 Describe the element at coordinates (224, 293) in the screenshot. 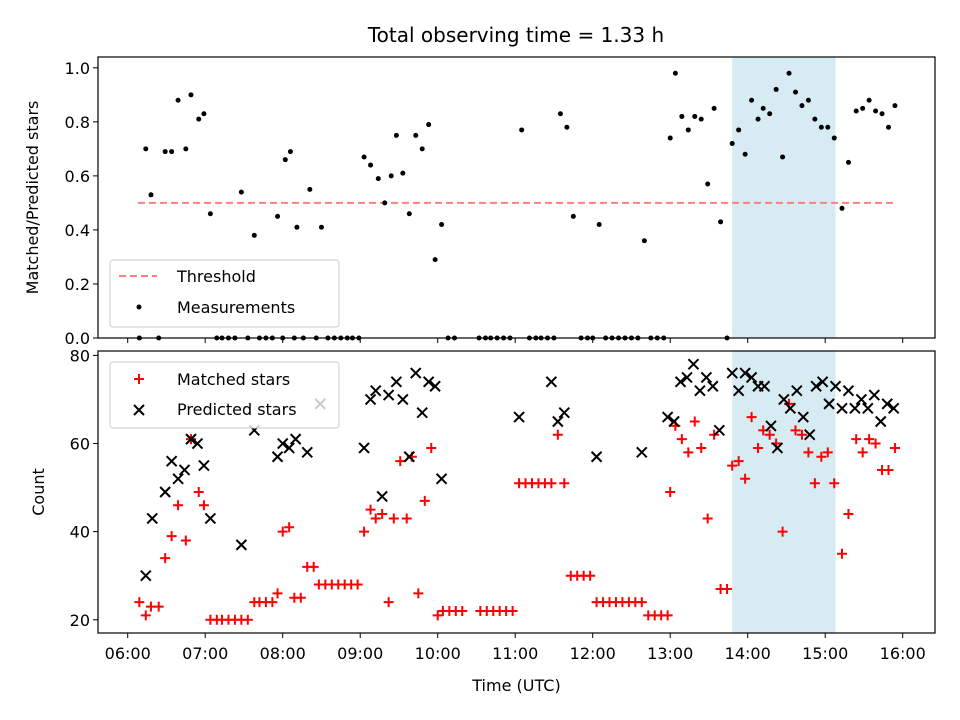

I see `top-legend: Threshold Measurements` at that location.